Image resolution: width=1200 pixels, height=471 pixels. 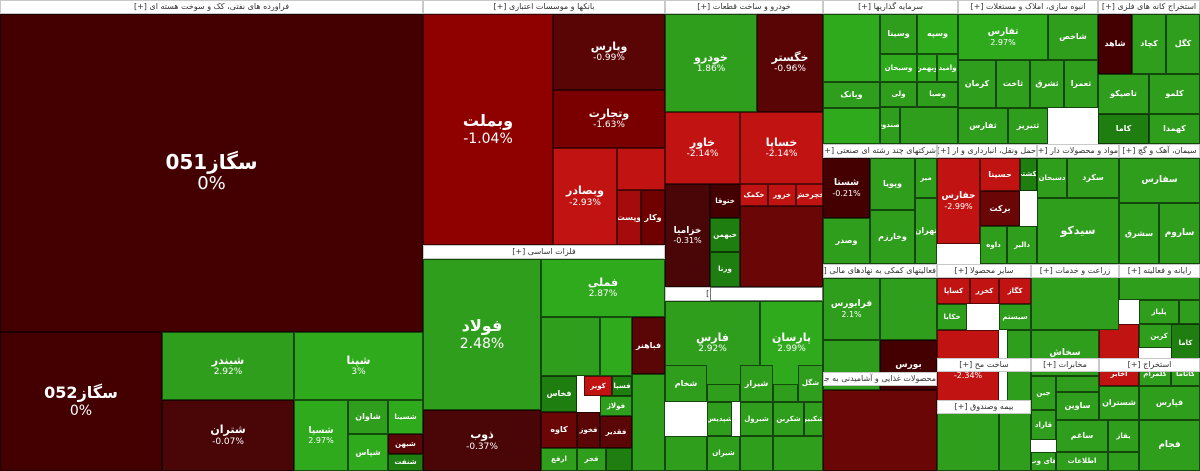 What do you see at coordinates (898, 94) in the screenshot?
I see `stock-tile-vali: ولی` at bounding box center [898, 94].